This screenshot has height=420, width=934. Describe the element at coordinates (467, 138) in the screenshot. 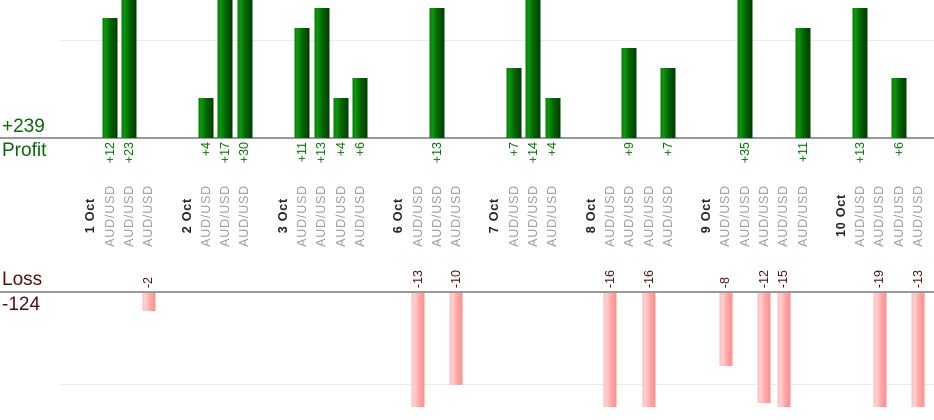

I see `profit-baseline` at that location.